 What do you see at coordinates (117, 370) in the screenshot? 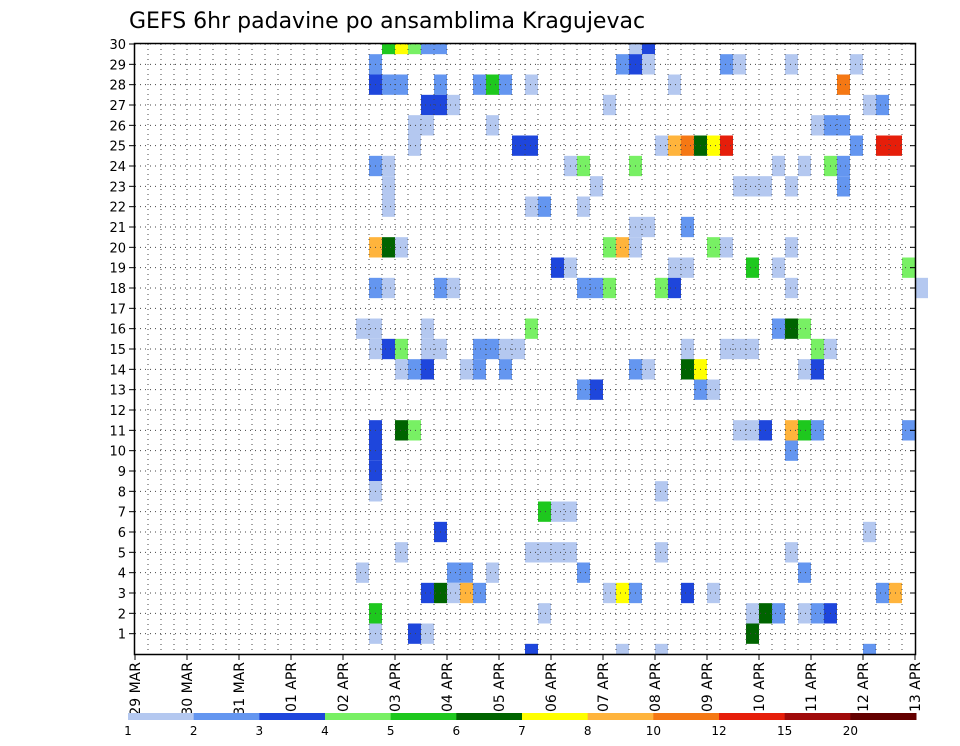
I see `y-tick-label: 14` at bounding box center [117, 370].